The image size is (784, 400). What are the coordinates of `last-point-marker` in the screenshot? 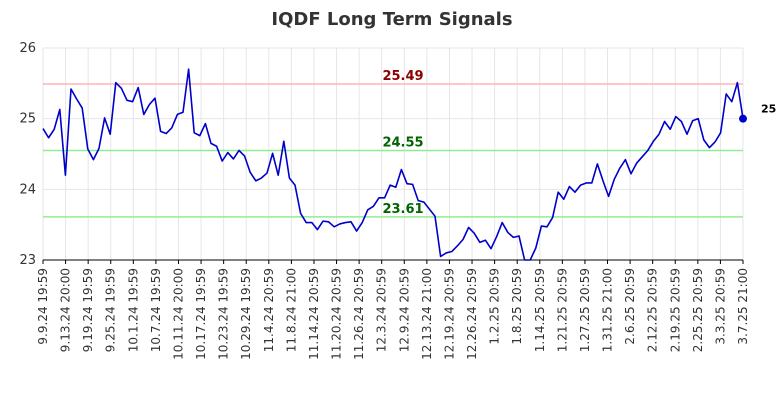 It's located at (743, 118).